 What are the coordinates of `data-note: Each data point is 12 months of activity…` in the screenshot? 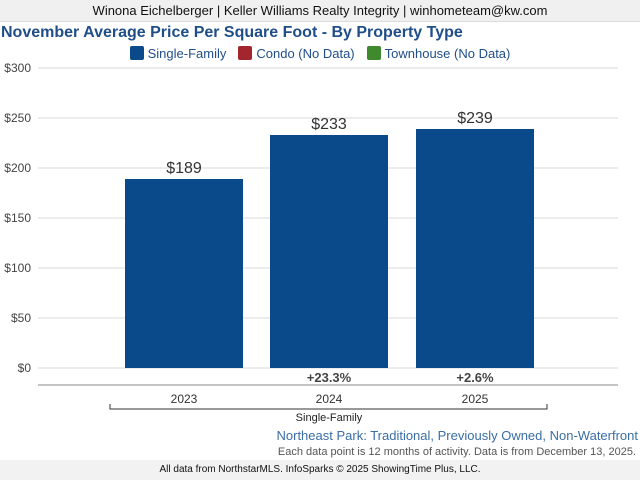 It's located at (456, 452).